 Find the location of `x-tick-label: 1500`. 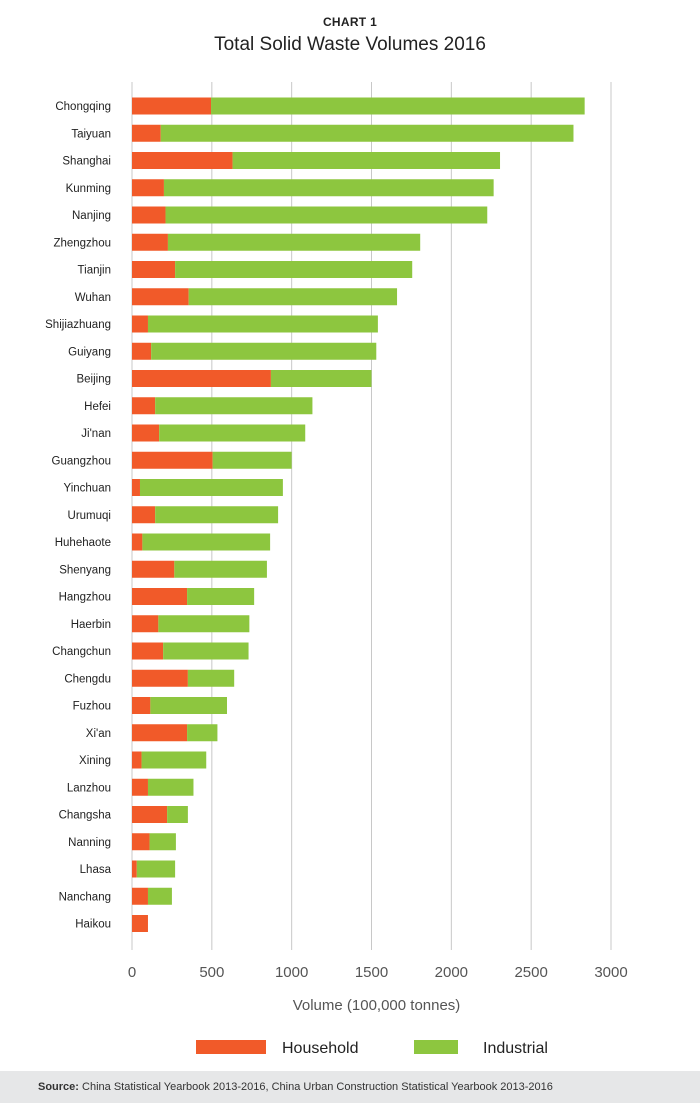

x-tick-label: 1500 is located at coordinates (371, 972).